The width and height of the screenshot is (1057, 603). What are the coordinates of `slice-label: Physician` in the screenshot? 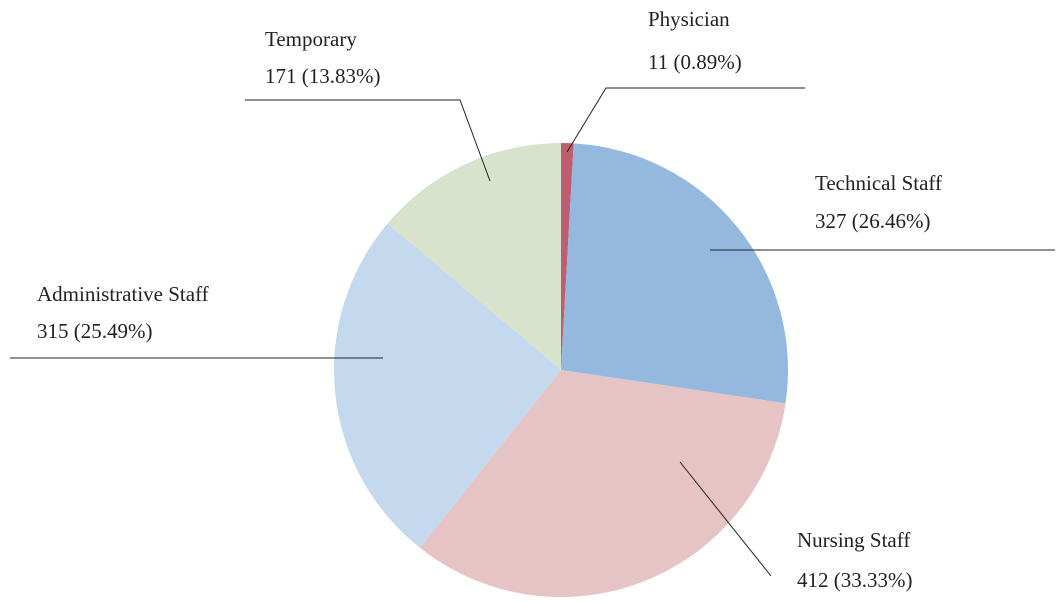 It's located at (689, 19).